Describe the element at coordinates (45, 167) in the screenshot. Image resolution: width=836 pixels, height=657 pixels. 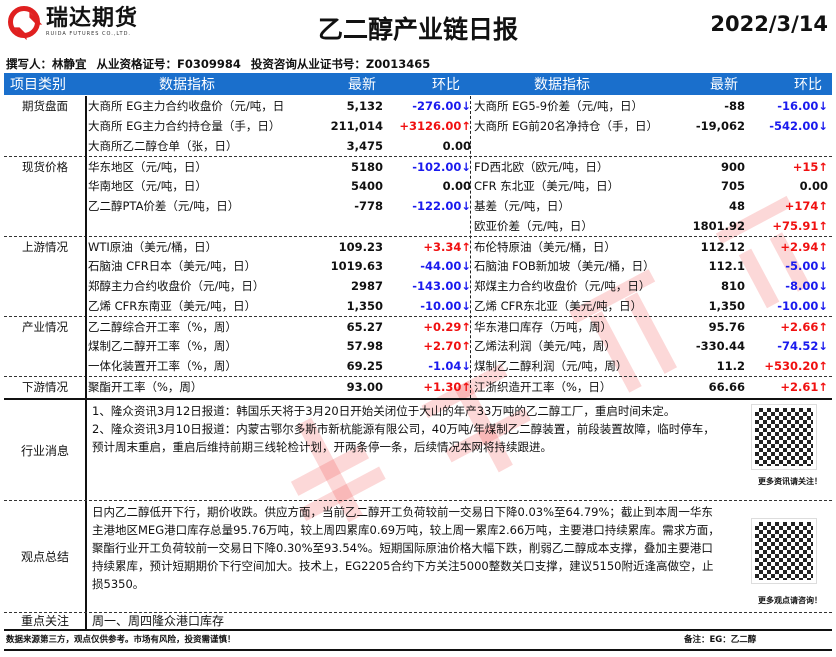
I see `row-category: 现货价格` at that location.